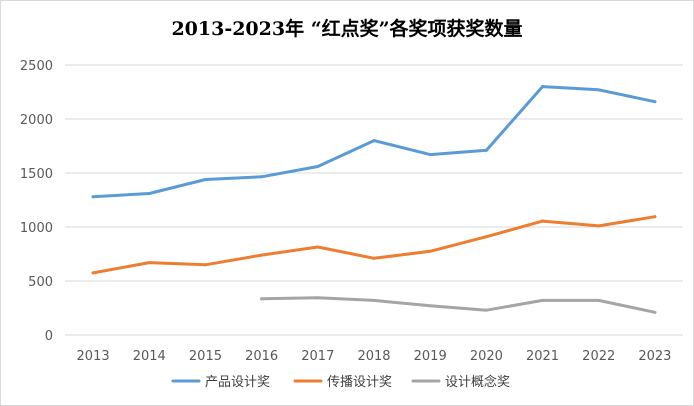  I want to click on x-tick-label: 2014, so click(149, 356).